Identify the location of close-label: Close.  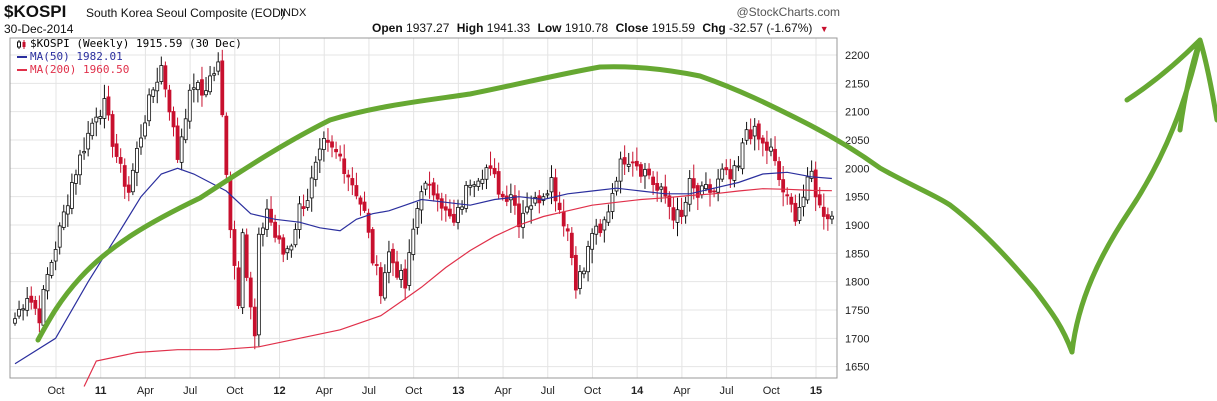
(632, 28).